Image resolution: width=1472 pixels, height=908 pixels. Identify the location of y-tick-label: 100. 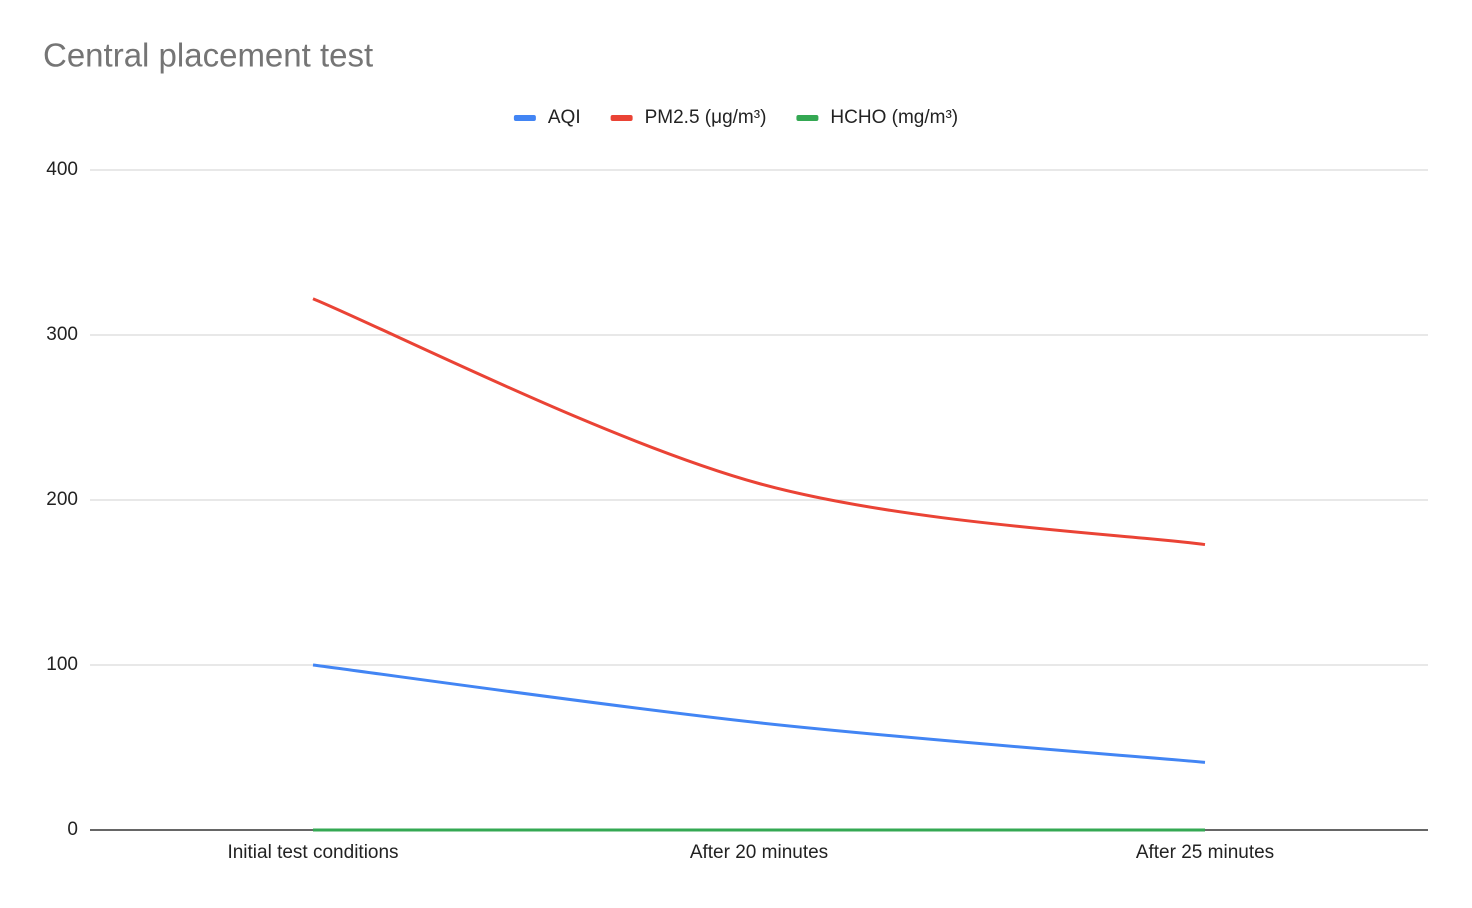
(62, 664).